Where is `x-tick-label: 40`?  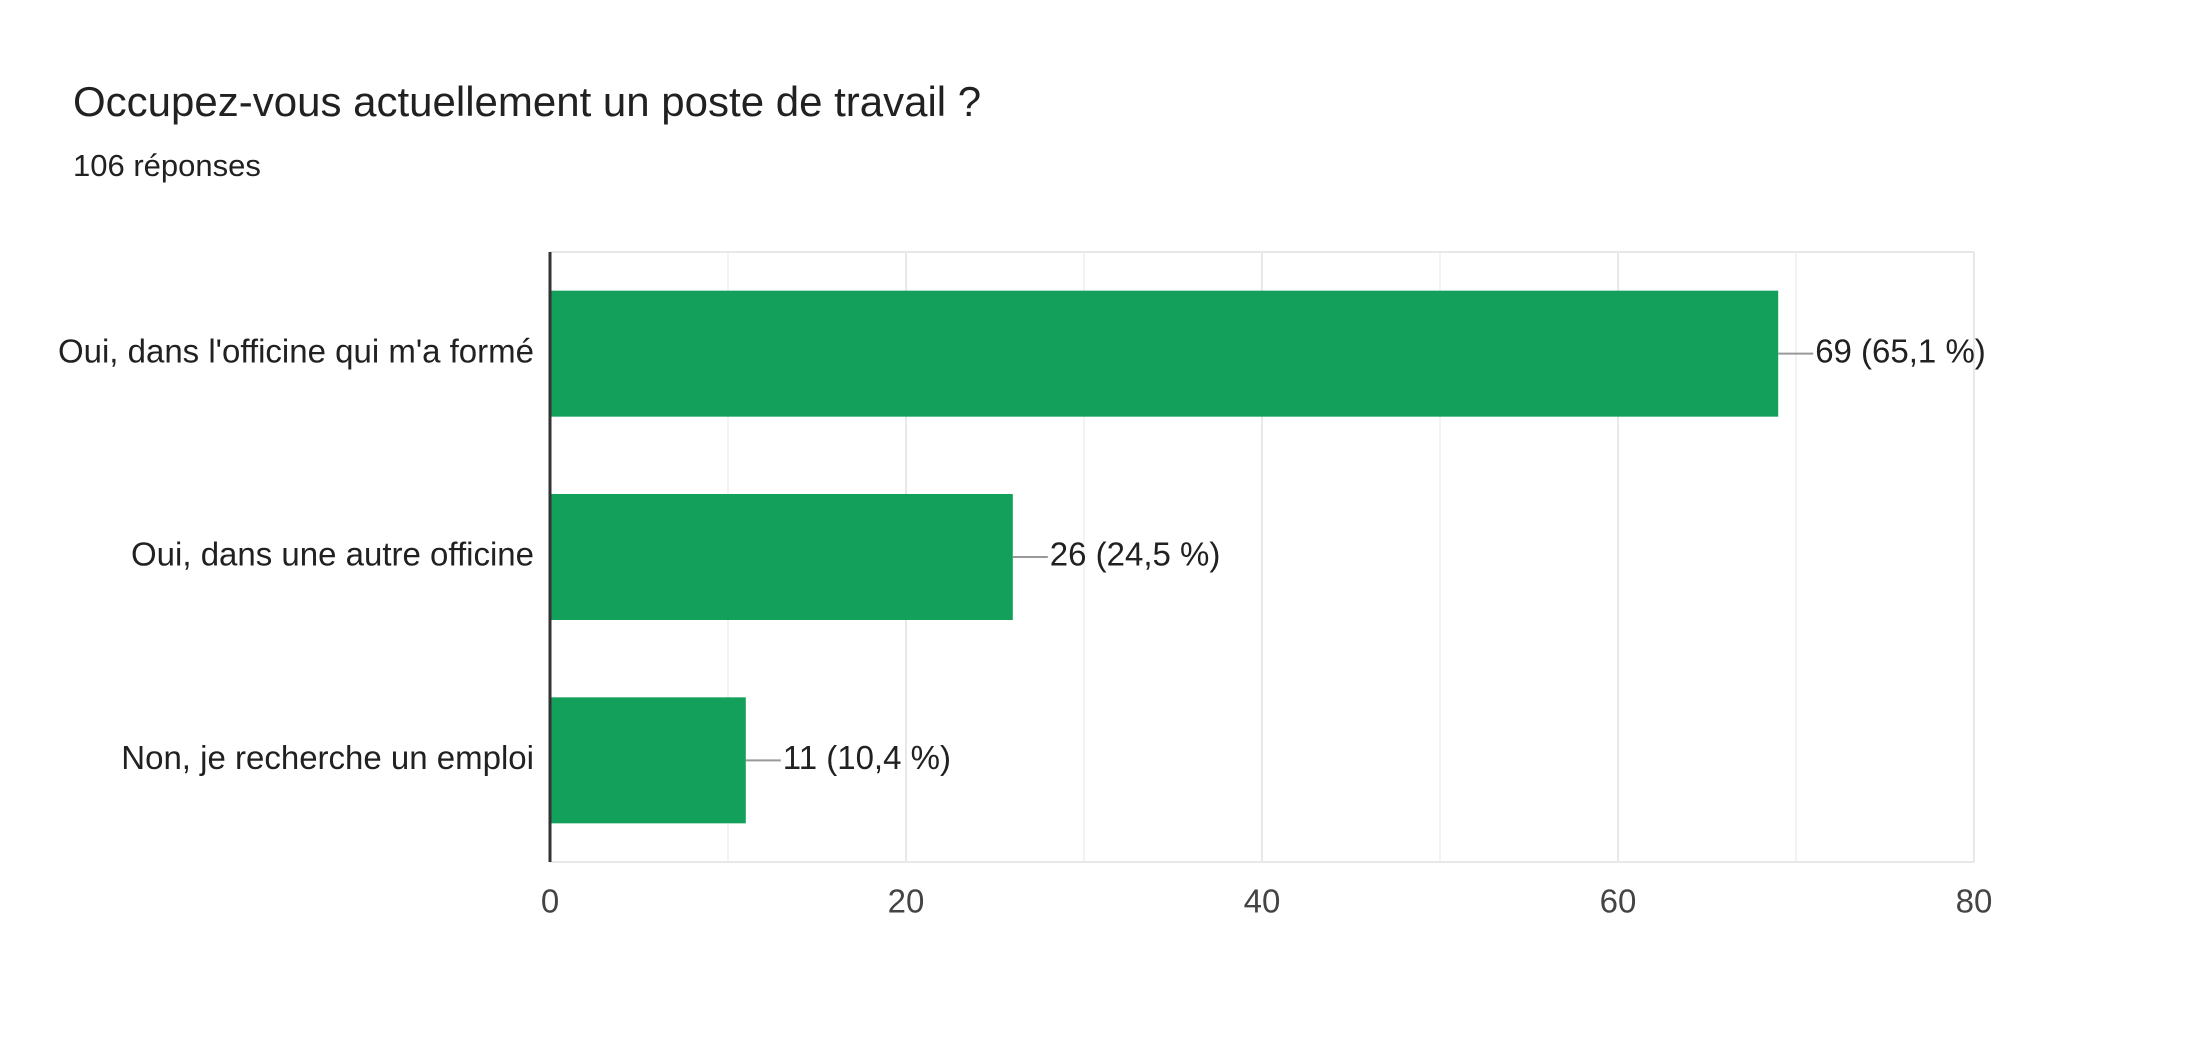
x-tick-label: 40 is located at coordinates (1262, 901).